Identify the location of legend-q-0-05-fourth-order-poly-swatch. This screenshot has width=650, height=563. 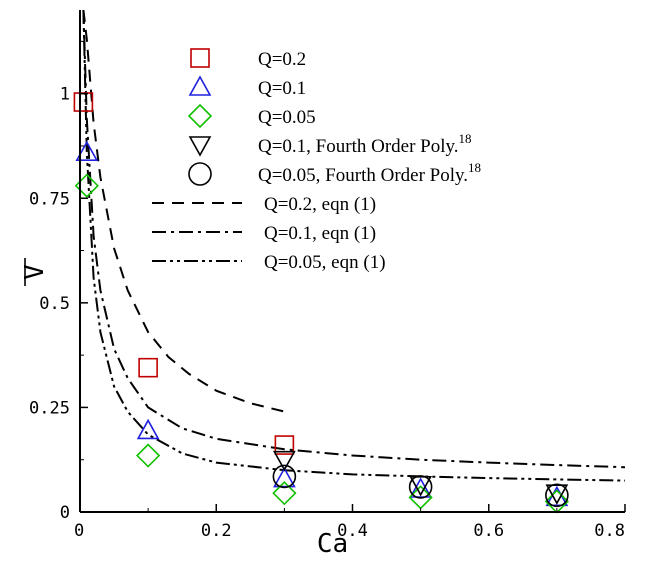
(200, 174).